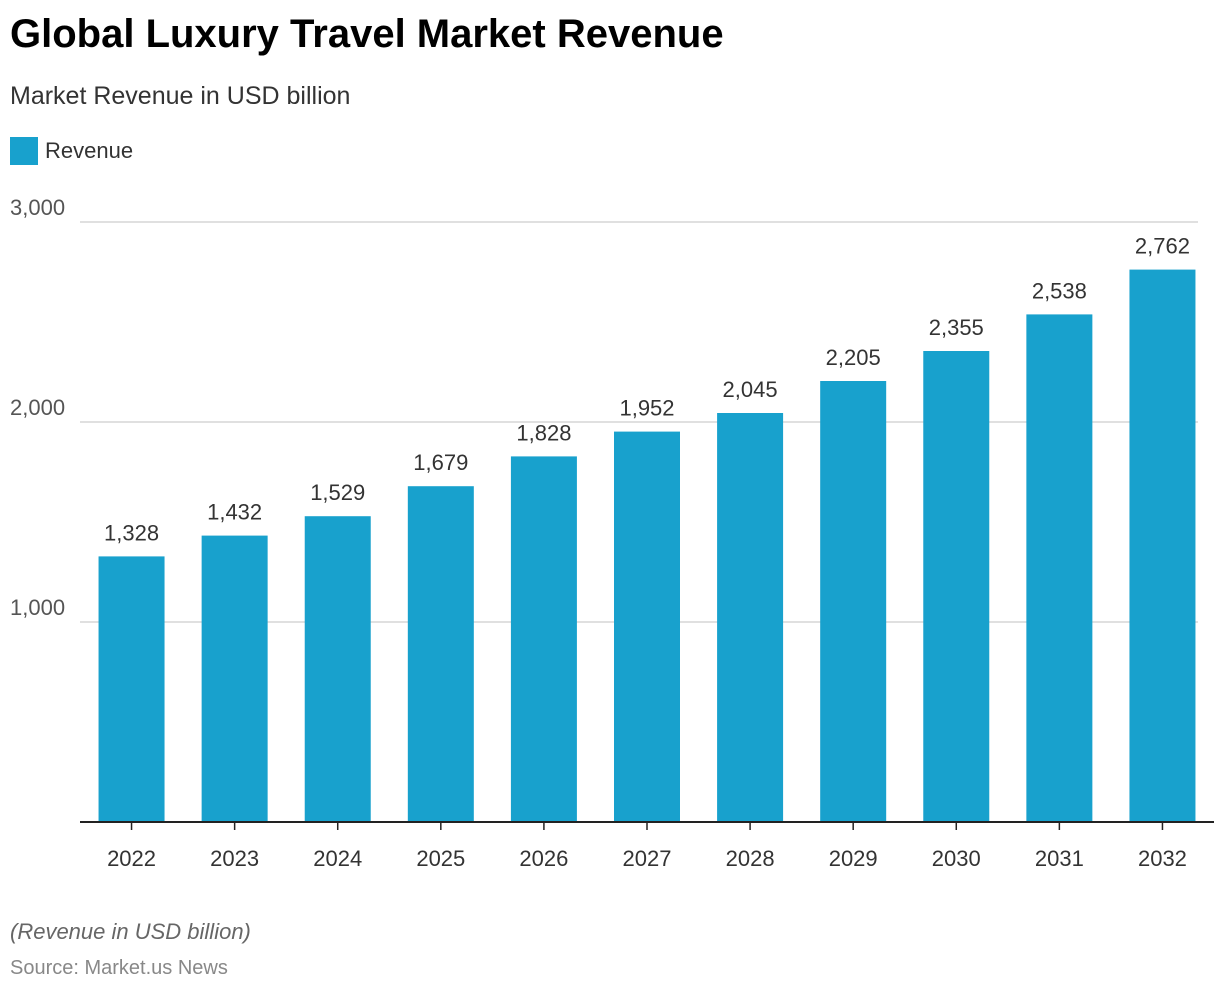 This screenshot has width=1220, height=994. What do you see at coordinates (440, 462) in the screenshot?
I see `data-label: 1,679` at bounding box center [440, 462].